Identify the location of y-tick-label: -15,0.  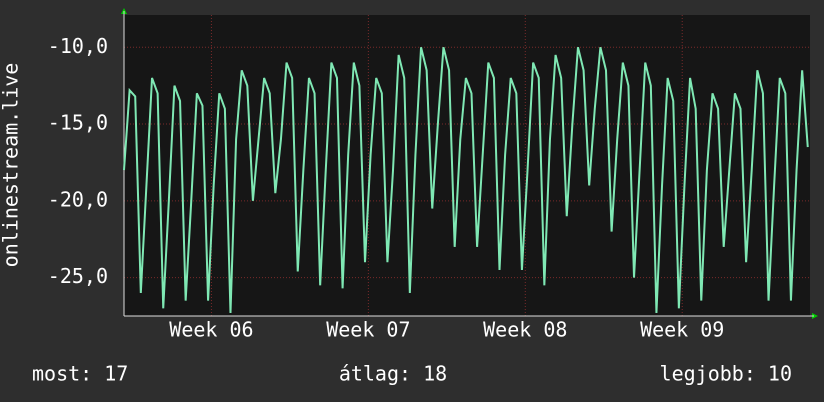
(78, 123).